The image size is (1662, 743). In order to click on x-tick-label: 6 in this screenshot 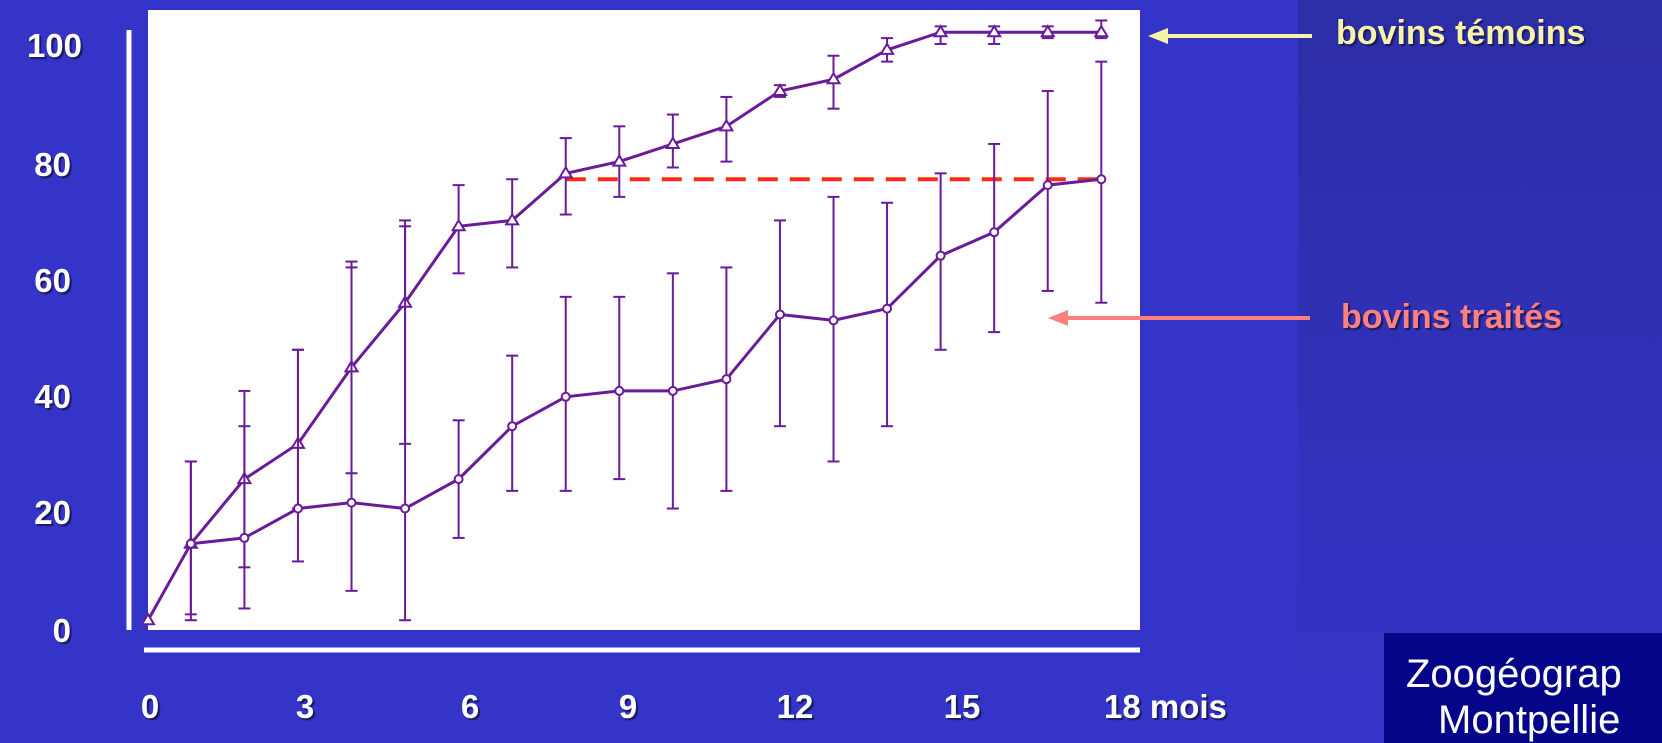, I will do `click(470, 706)`.